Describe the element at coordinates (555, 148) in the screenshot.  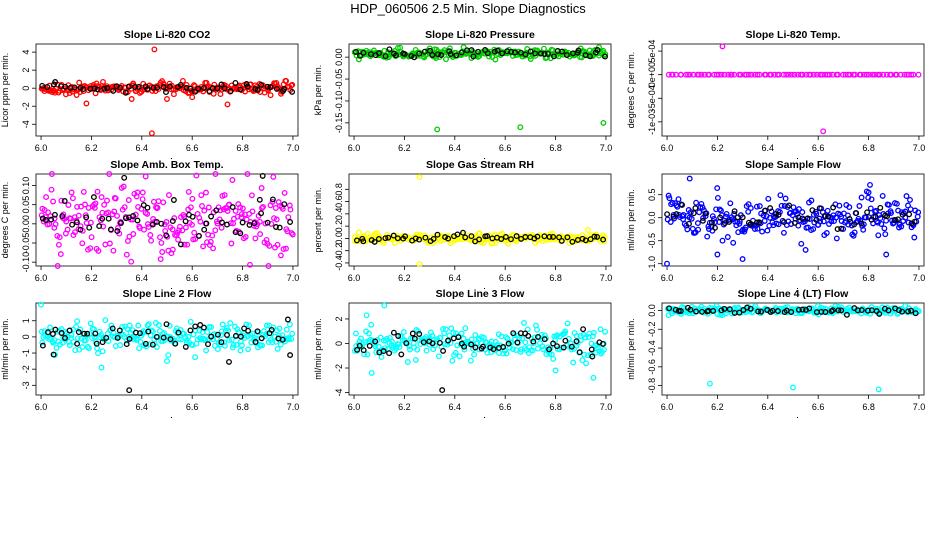
I see `x-tick-label: 6.8` at that location.